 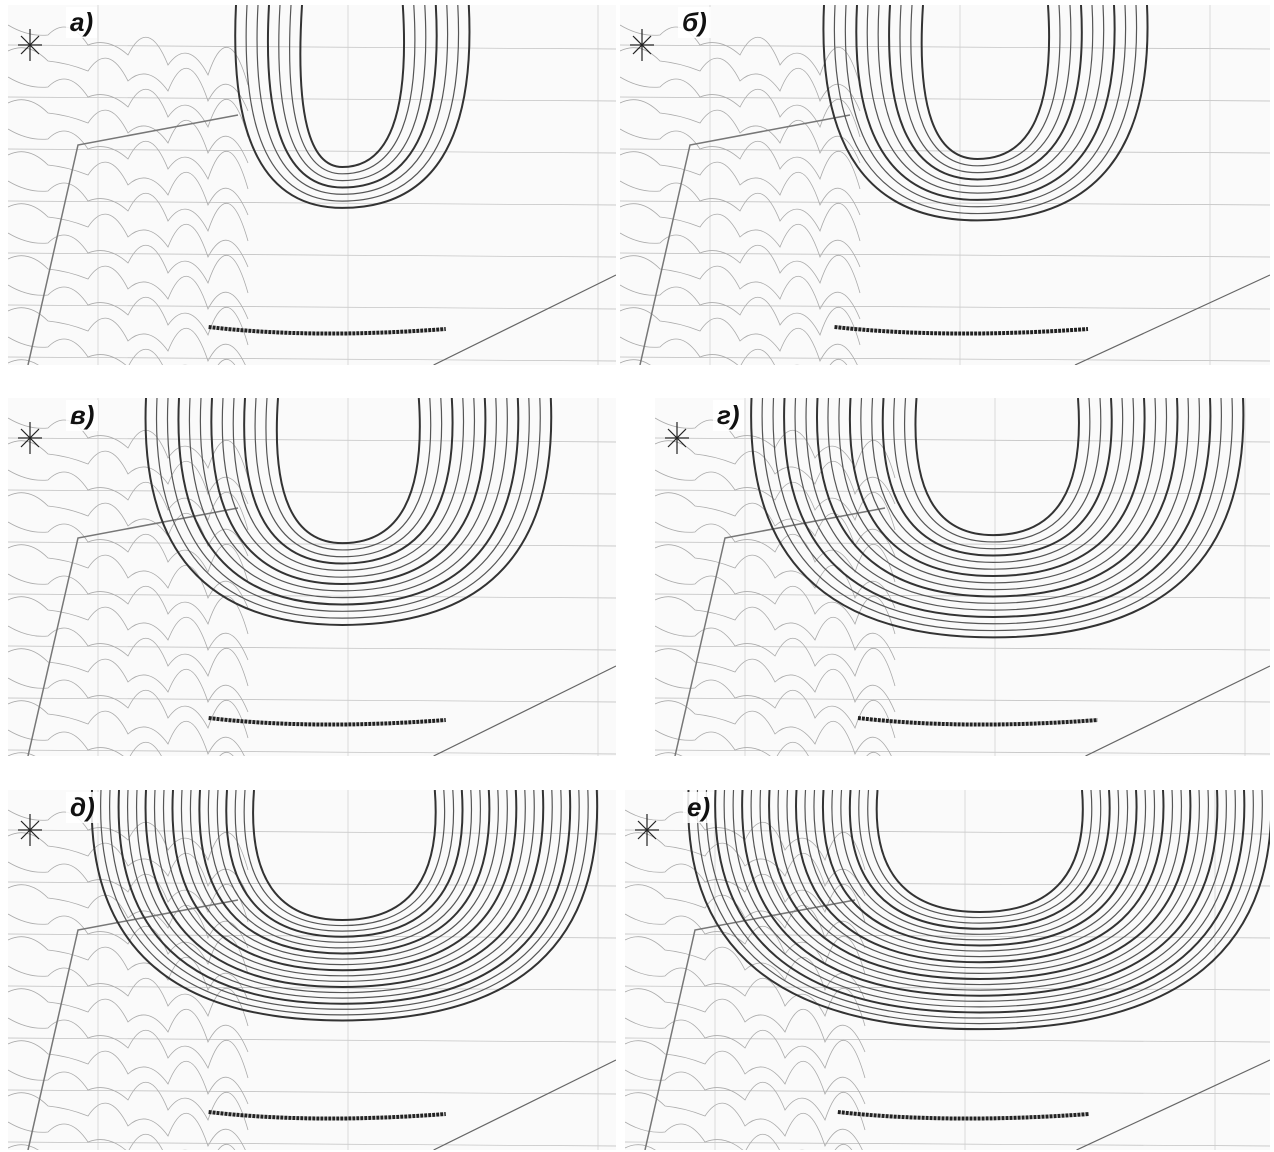 What do you see at coordinates (699, 807) in the screenshot?
I see `panel-label: е)` at bounding box center [699, 807].